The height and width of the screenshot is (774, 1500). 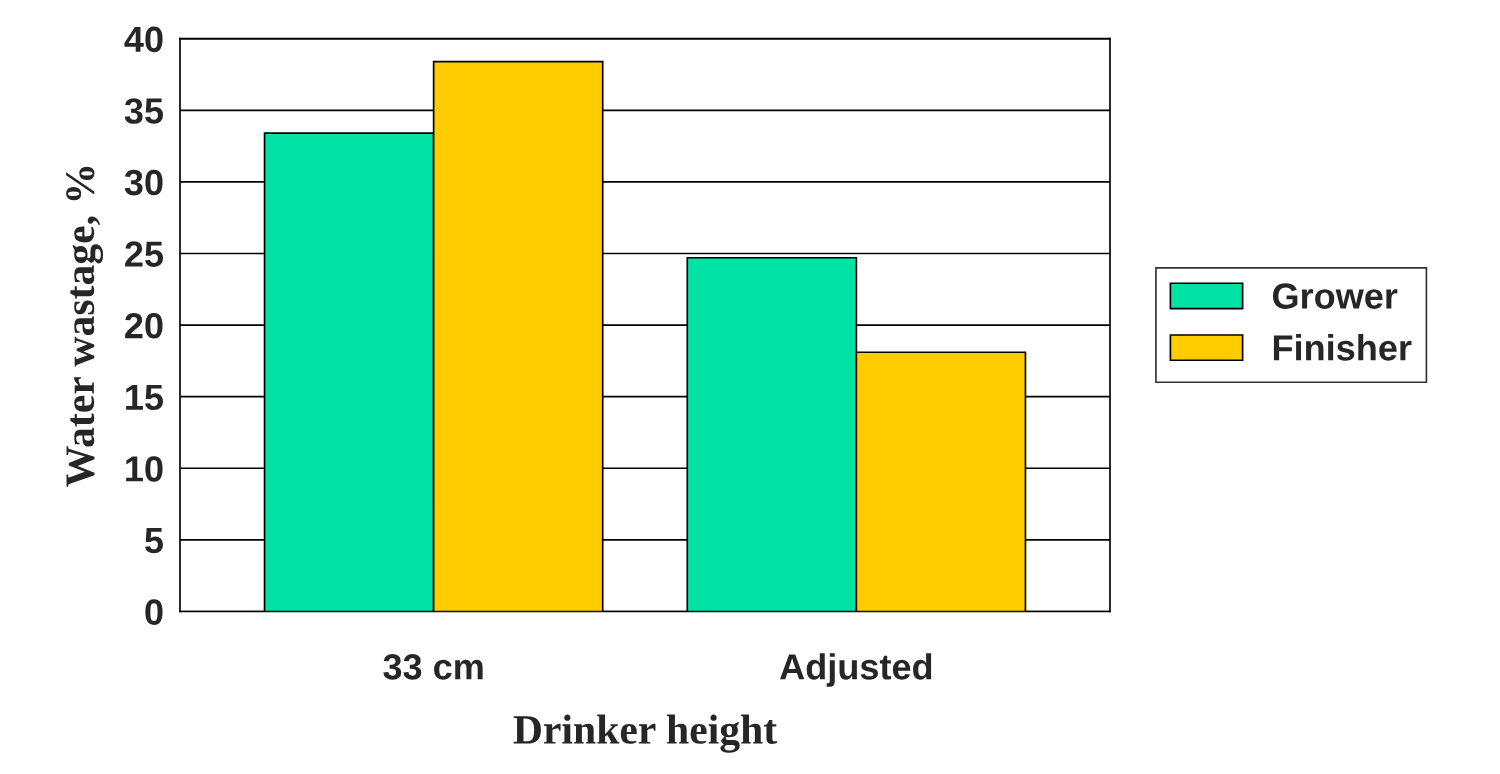 What do you see at coordinates (1342, 347) in the screenshot?
I see `legend-label: Finisher` at bounding box center [1342, 347].